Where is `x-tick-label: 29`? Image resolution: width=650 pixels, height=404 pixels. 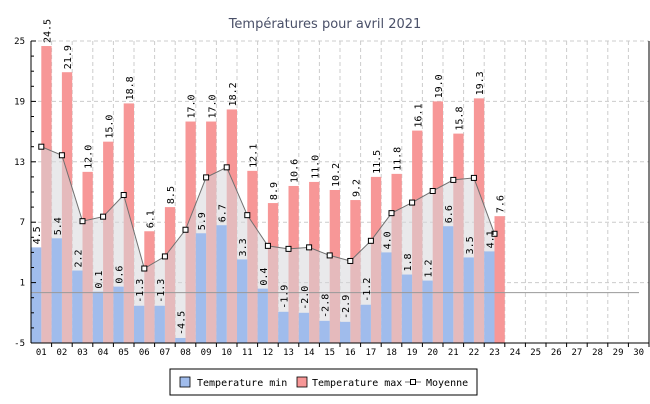
x-tick-label: 29 is located at coordinates (618, 353).